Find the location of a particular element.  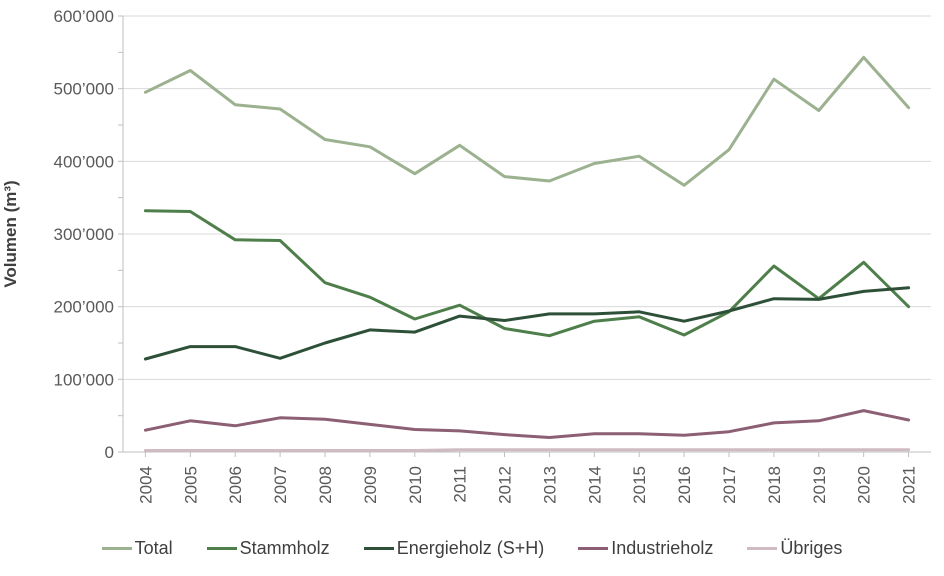

legend-swatch-energieholz-s-h is located at coordinates (378, 548).